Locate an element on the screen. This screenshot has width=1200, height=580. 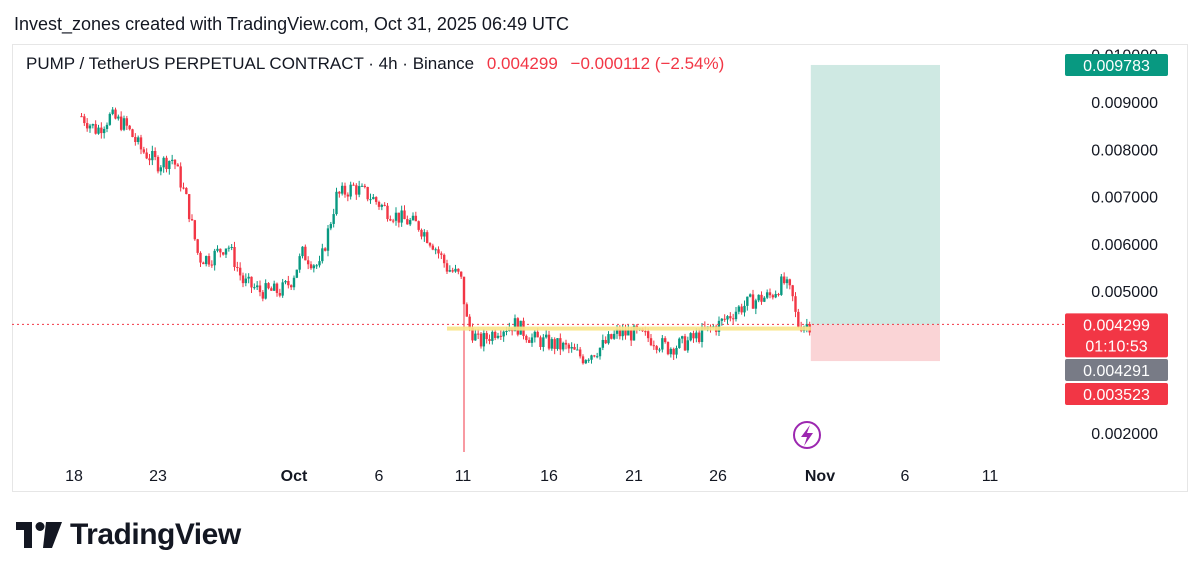
time-tick-label: 16 is located at coordinates (549, 476).